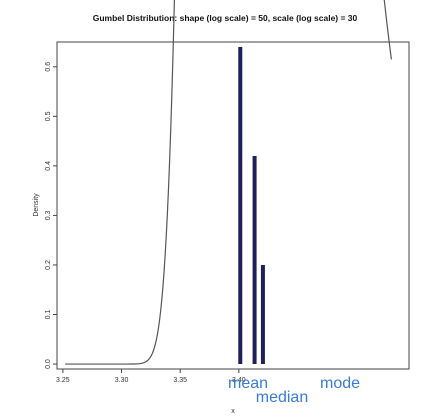  I want to click on annotation-mode: mode, so click(340, 383).